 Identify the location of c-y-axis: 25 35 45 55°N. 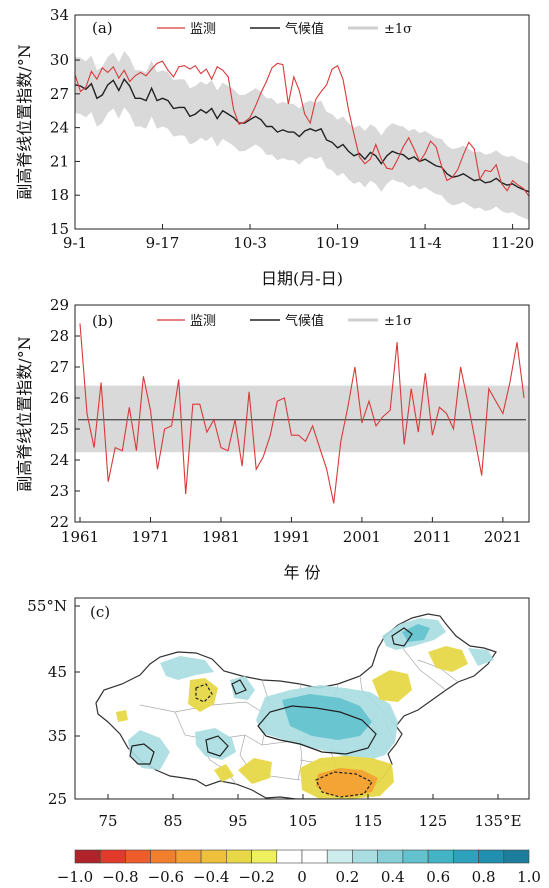
(53, 702).